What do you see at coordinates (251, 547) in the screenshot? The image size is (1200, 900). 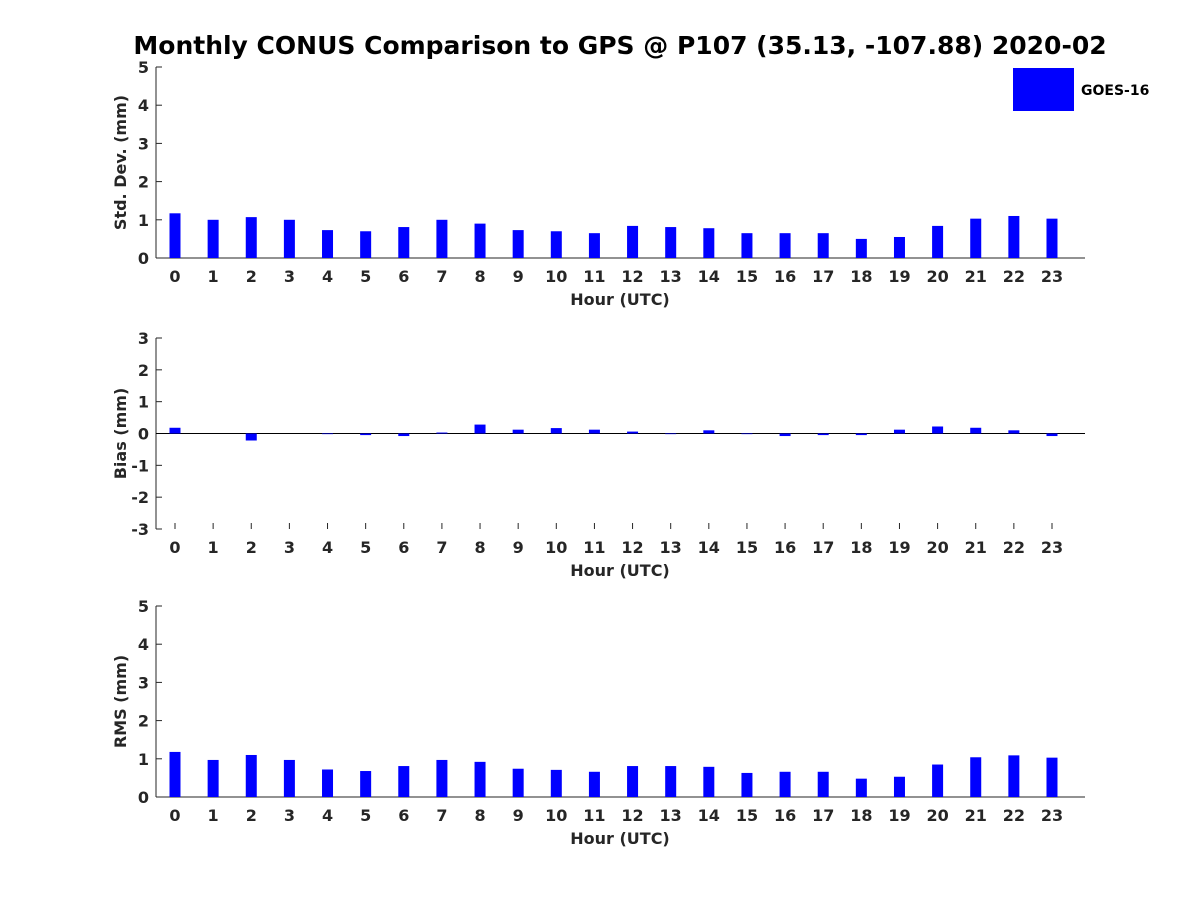 I see `x-tick-label: 2` at bounding box center [251, 547].